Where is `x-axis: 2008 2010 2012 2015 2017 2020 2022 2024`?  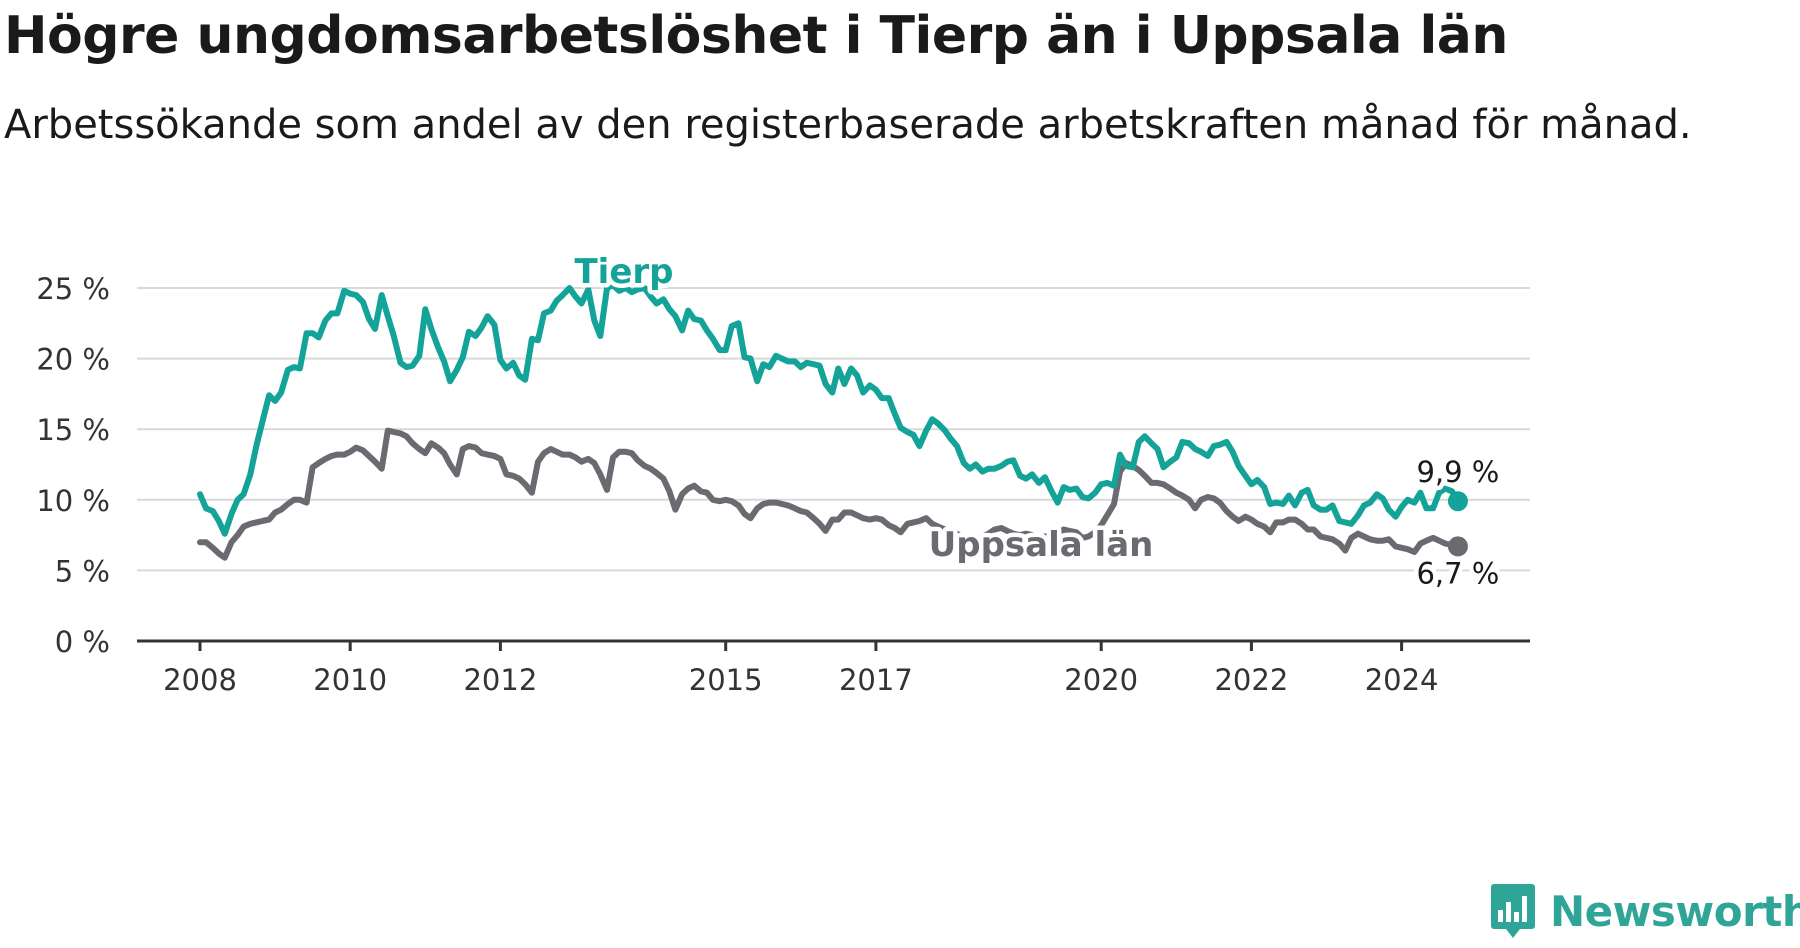 x-axis: 2008 2010 2012 2015 2017 2020 2022 2024 is located at coordinates (833, 668).